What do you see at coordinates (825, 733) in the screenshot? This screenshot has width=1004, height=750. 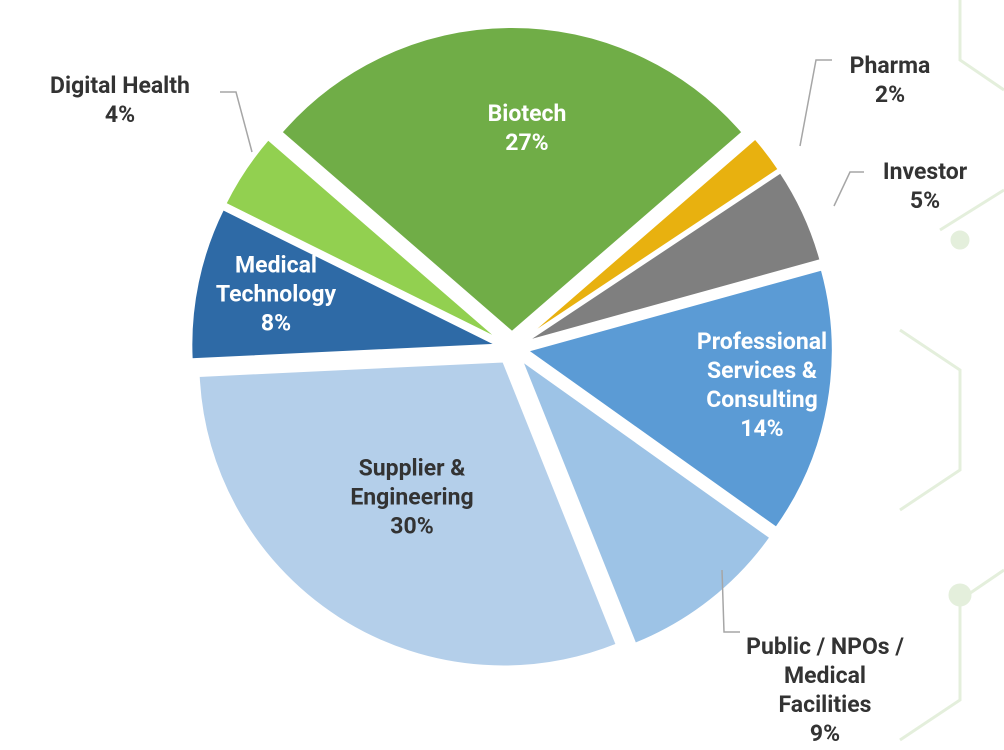 I see `value-label: 9%` at bounding box center [825, 733].